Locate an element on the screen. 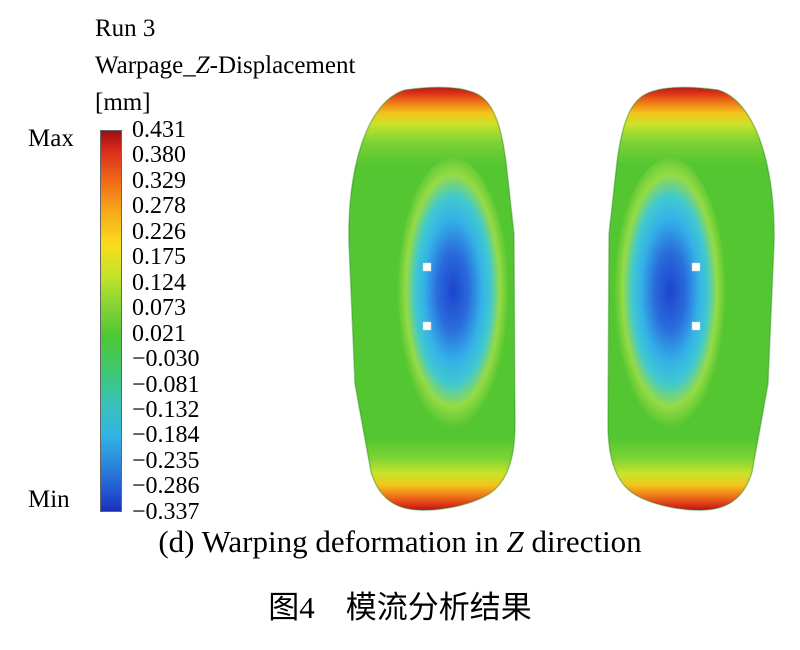 This screenshot has width=800, height=650. contour-part-right is located at coordinates (691, 298).